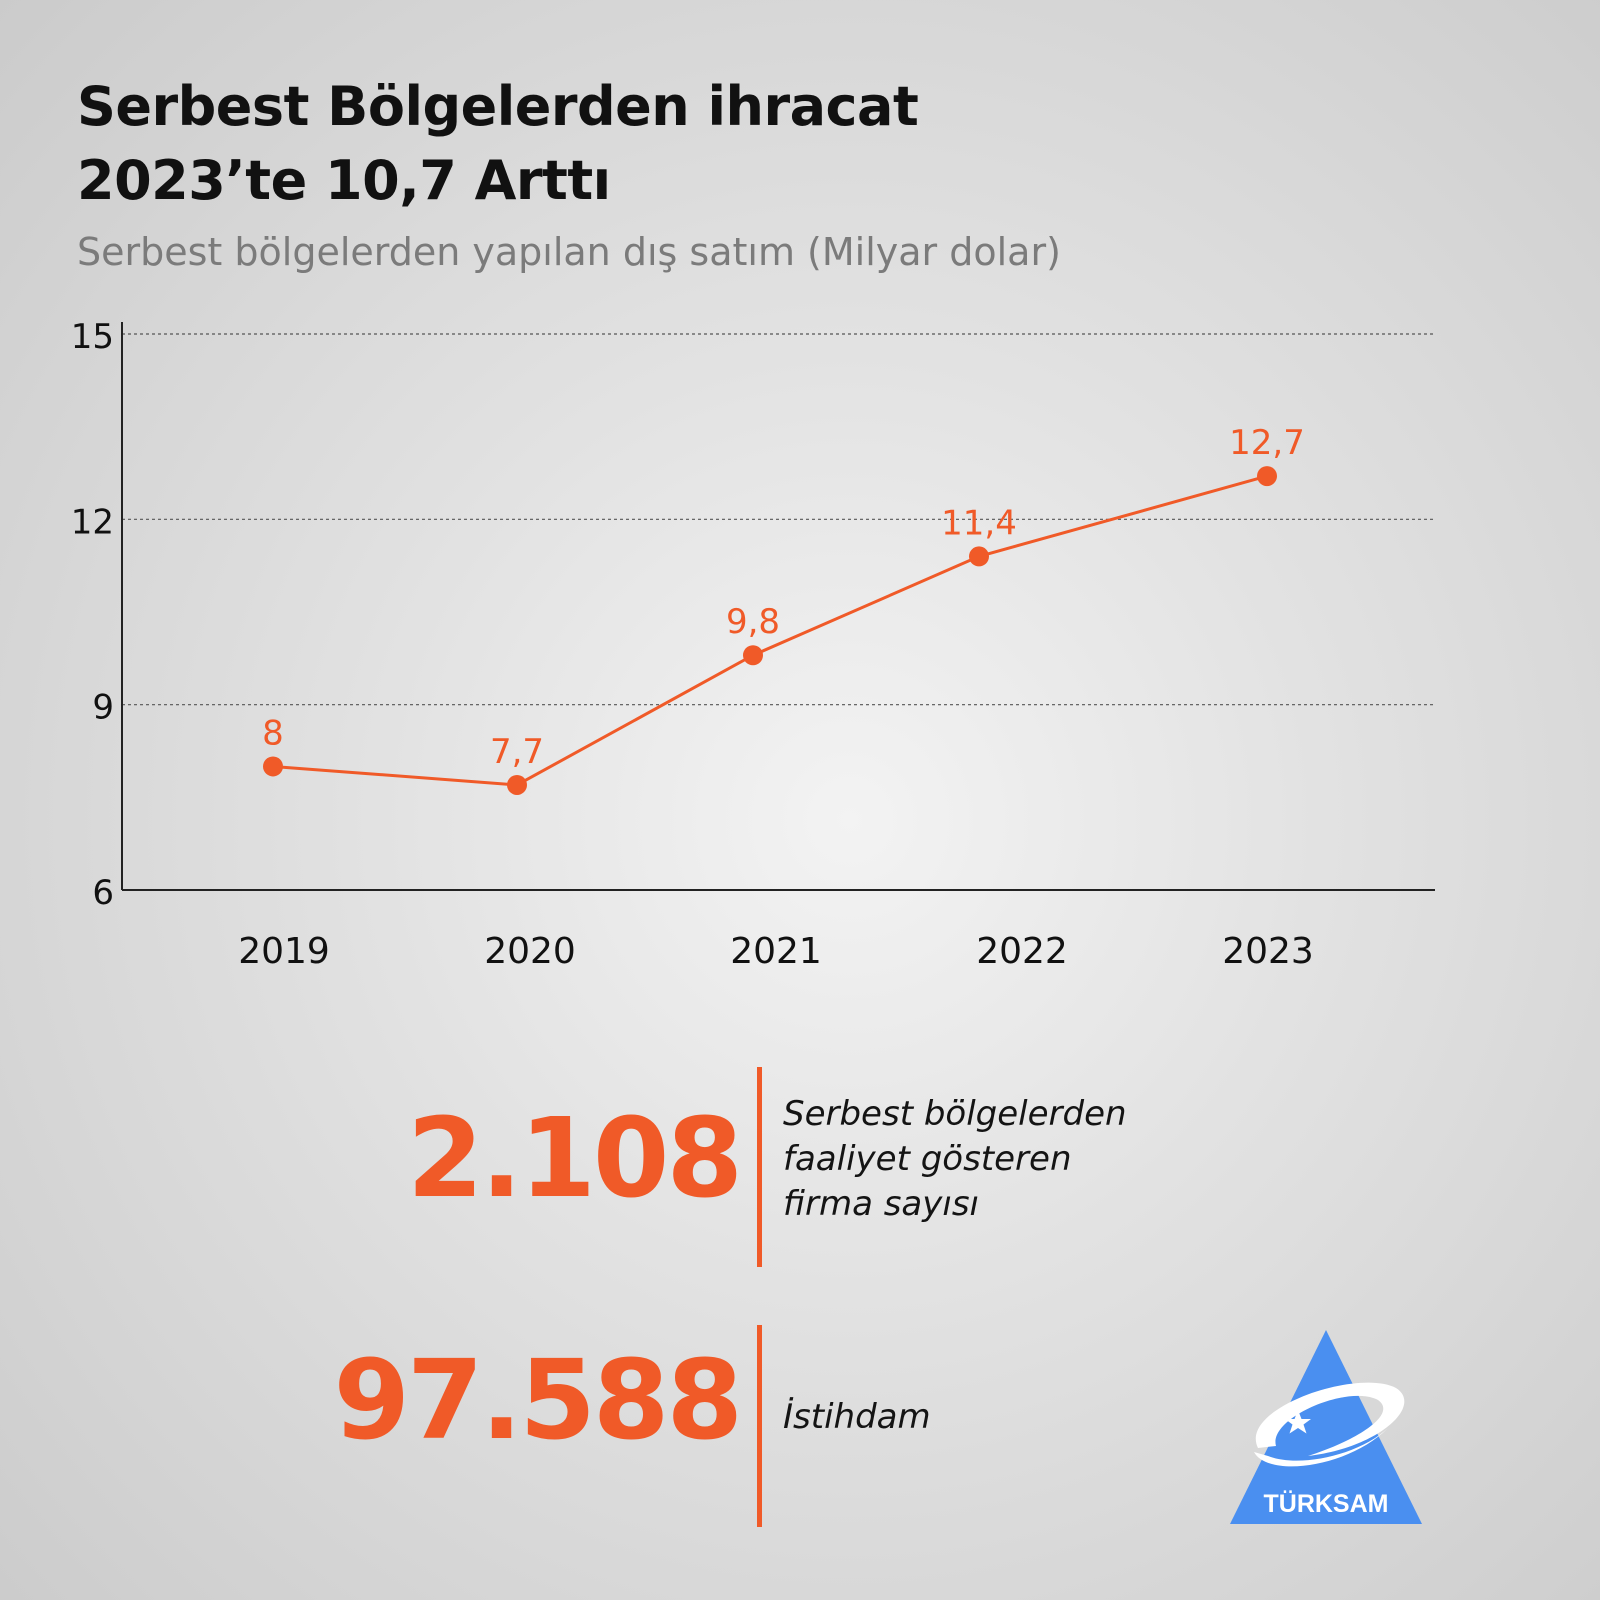 This screenshot has height=1600, width=1600. I want to click on x-tick-label-2022: 2022, so click(1022, 951).